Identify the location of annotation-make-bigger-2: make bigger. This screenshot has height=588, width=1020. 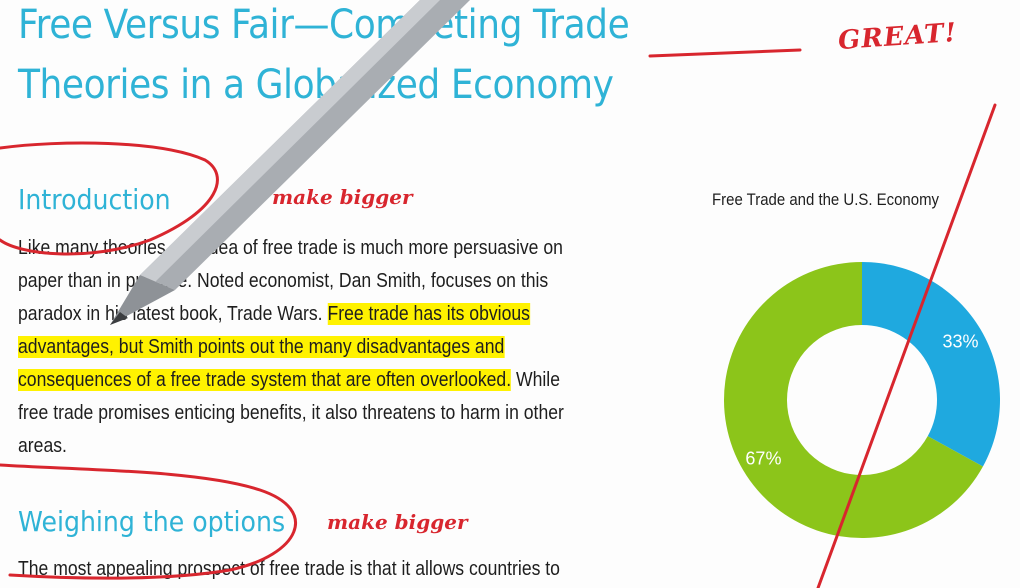
(397, 522).